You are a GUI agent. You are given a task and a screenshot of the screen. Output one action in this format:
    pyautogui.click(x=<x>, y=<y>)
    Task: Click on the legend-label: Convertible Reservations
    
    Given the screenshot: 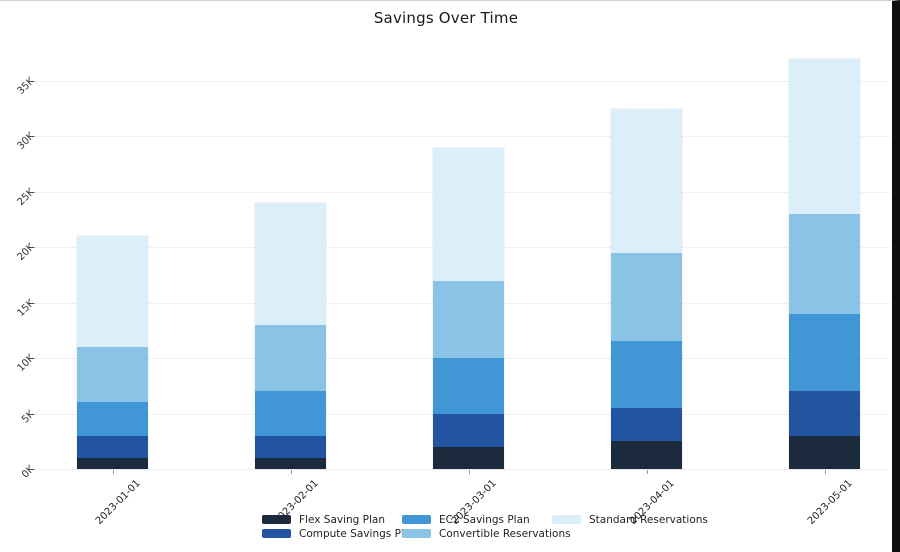 What is the action you would take?
    pyautogui.click(x=505, y=533)
    